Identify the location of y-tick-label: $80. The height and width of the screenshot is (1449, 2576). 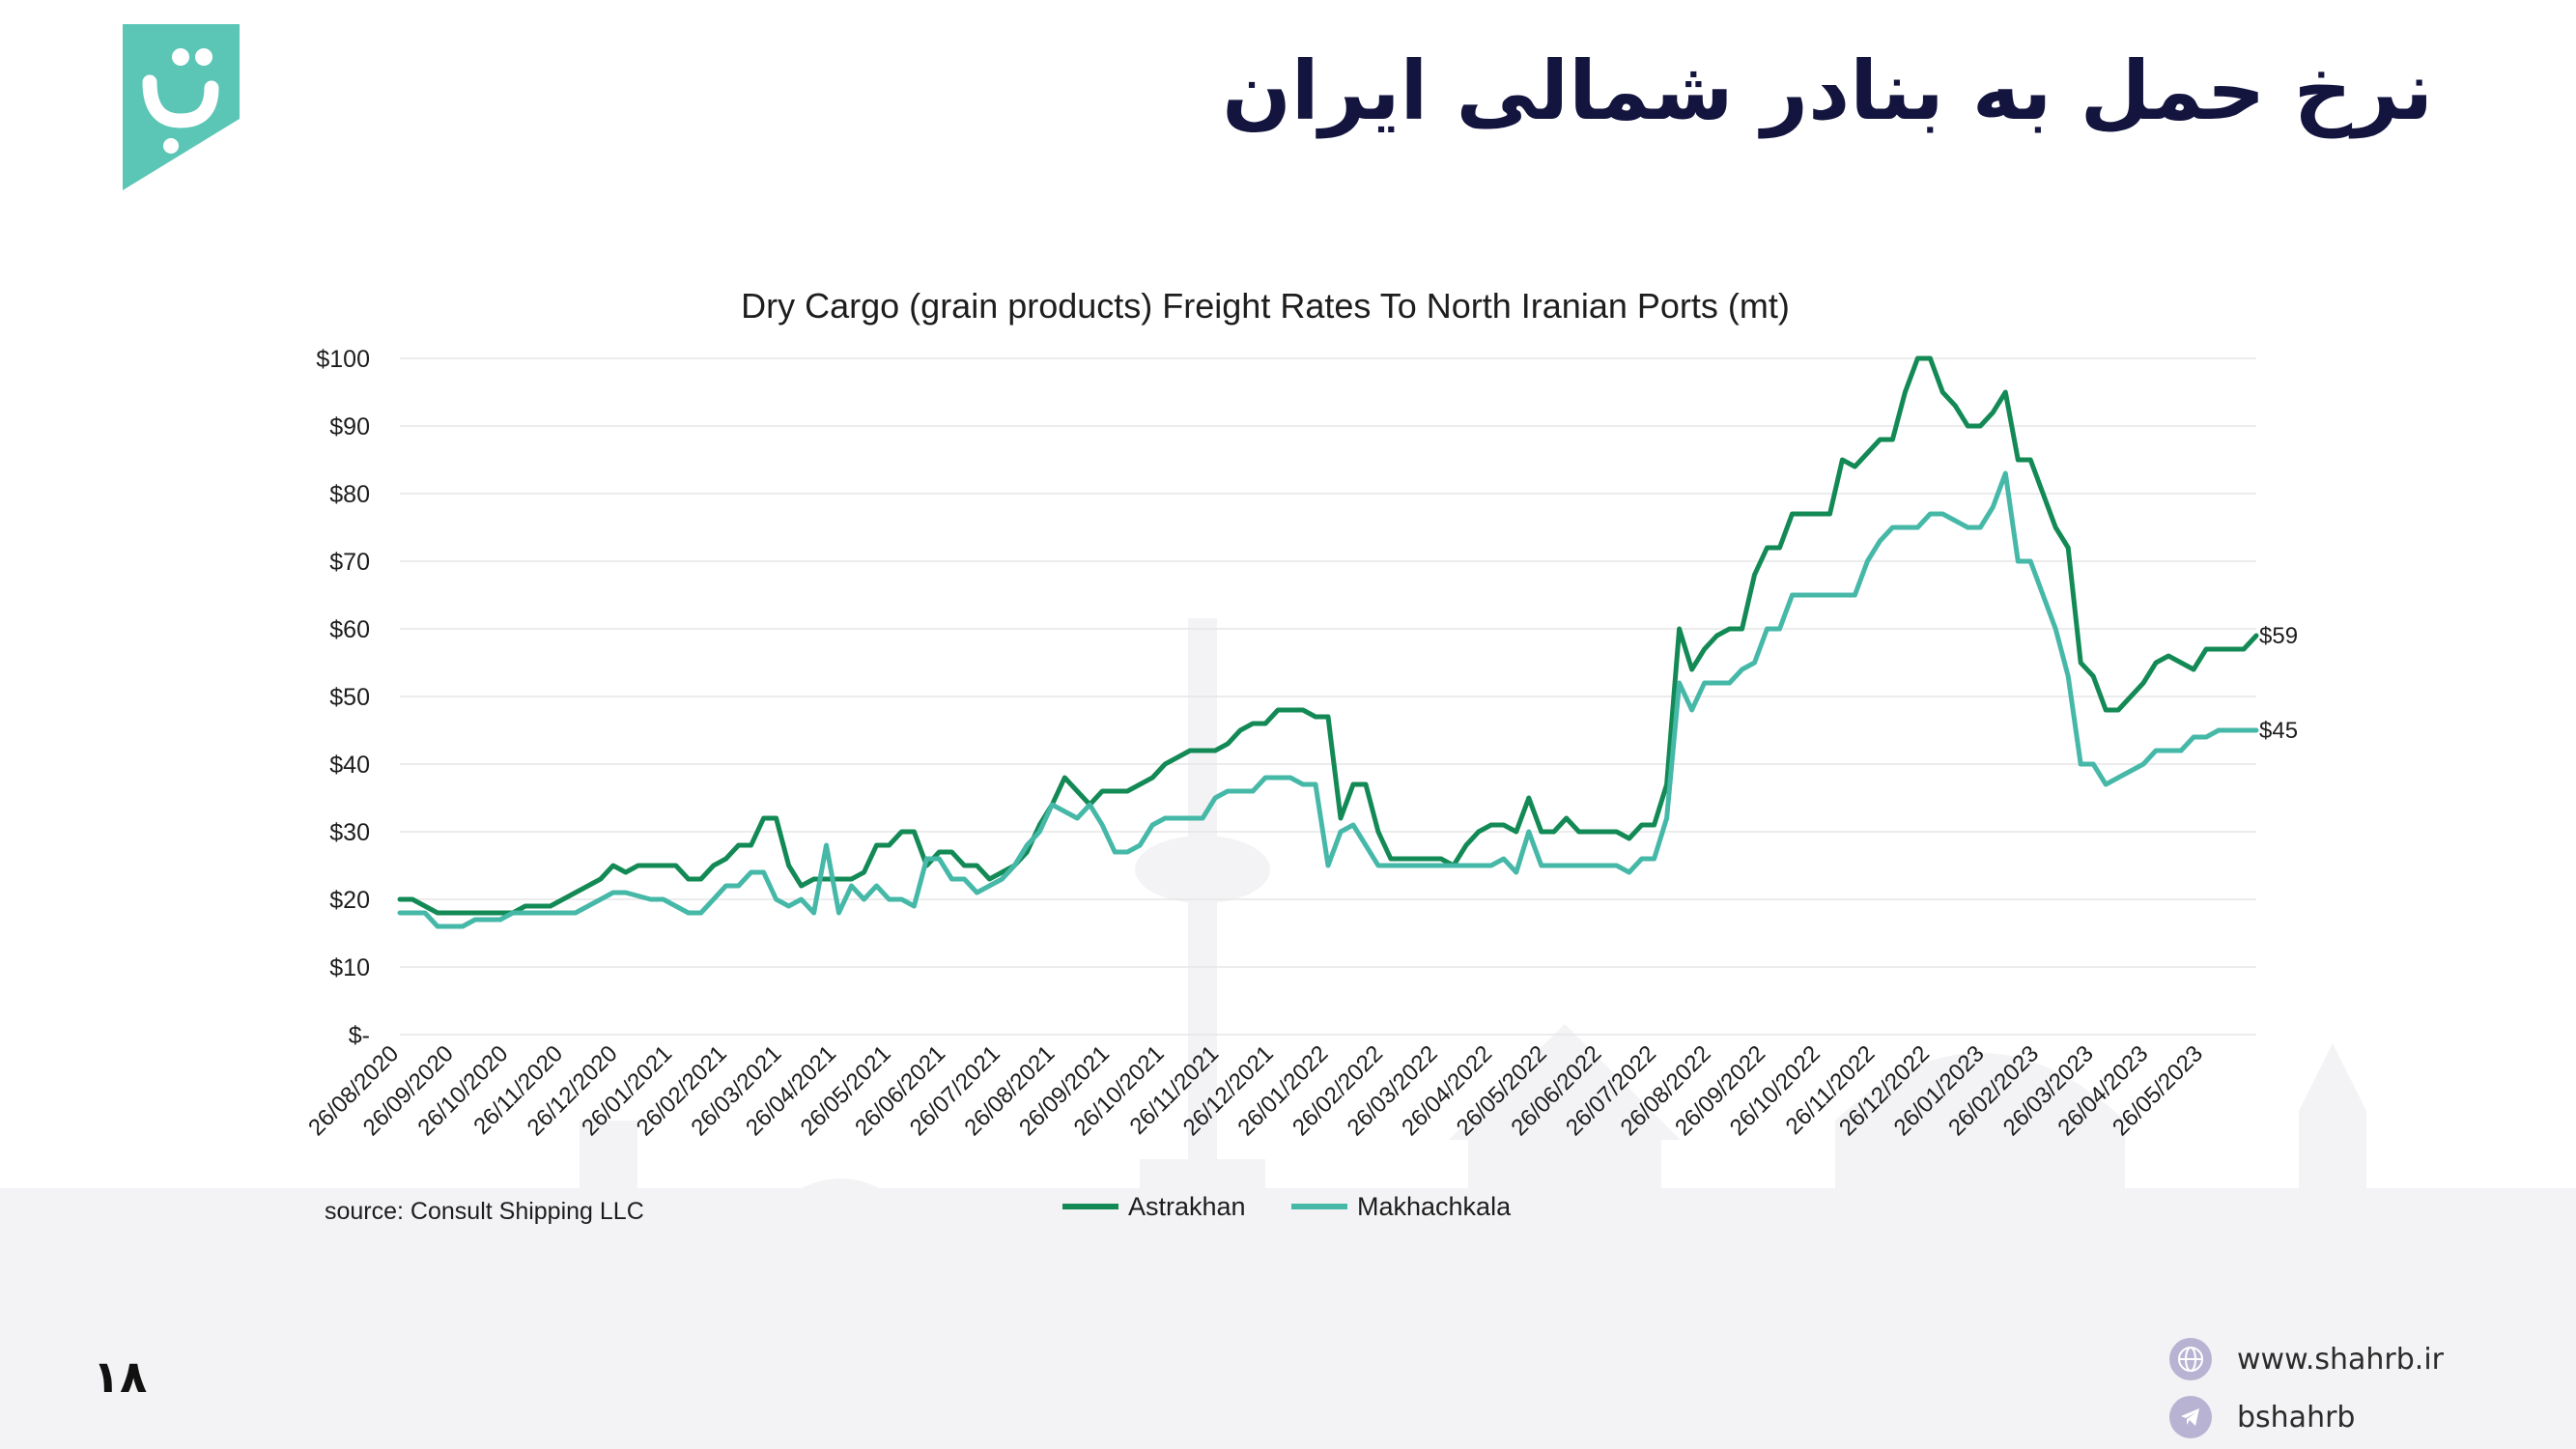
(349, 494).